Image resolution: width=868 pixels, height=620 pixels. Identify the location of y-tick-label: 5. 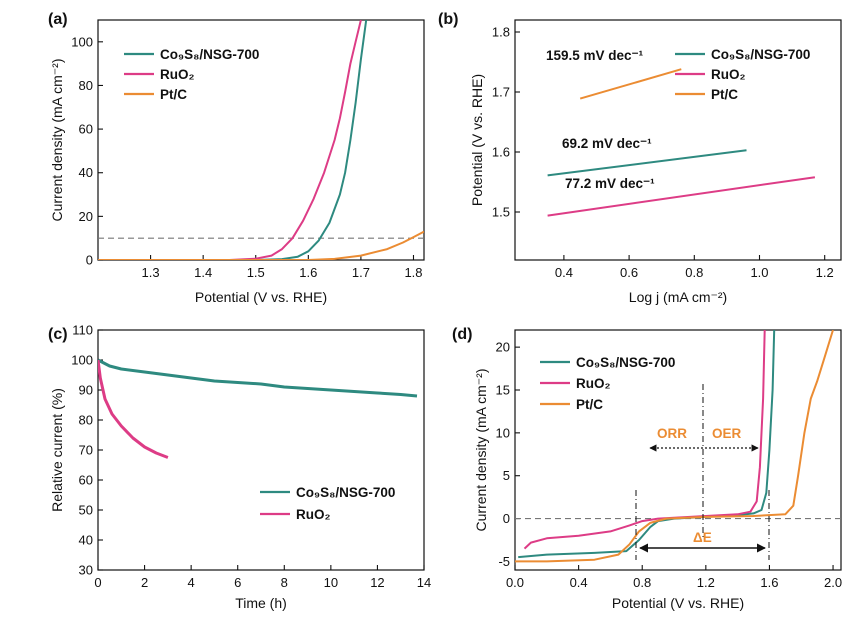
(506, 475).